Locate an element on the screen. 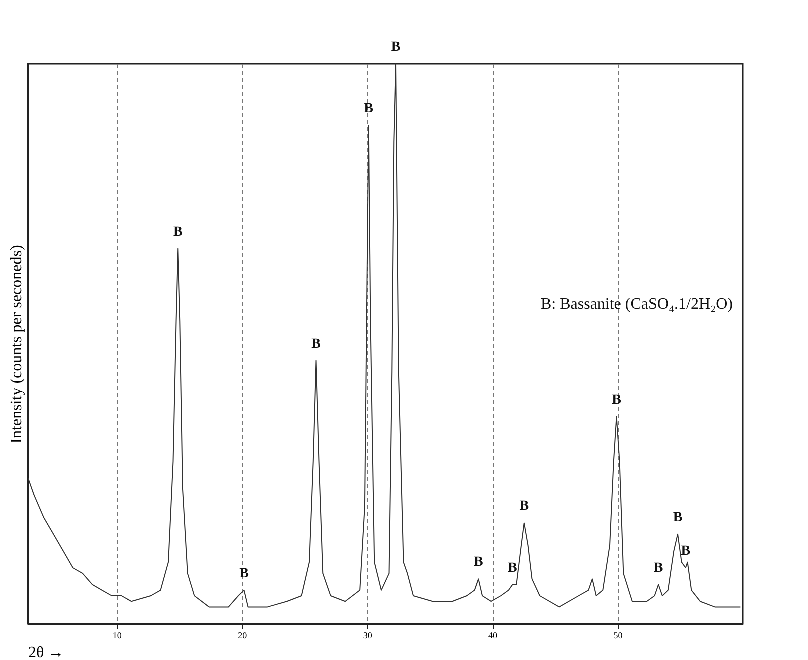 The height and width of the screenshot is (660, 808). x-tick-label: 10 is located at coordinates (117, 635).